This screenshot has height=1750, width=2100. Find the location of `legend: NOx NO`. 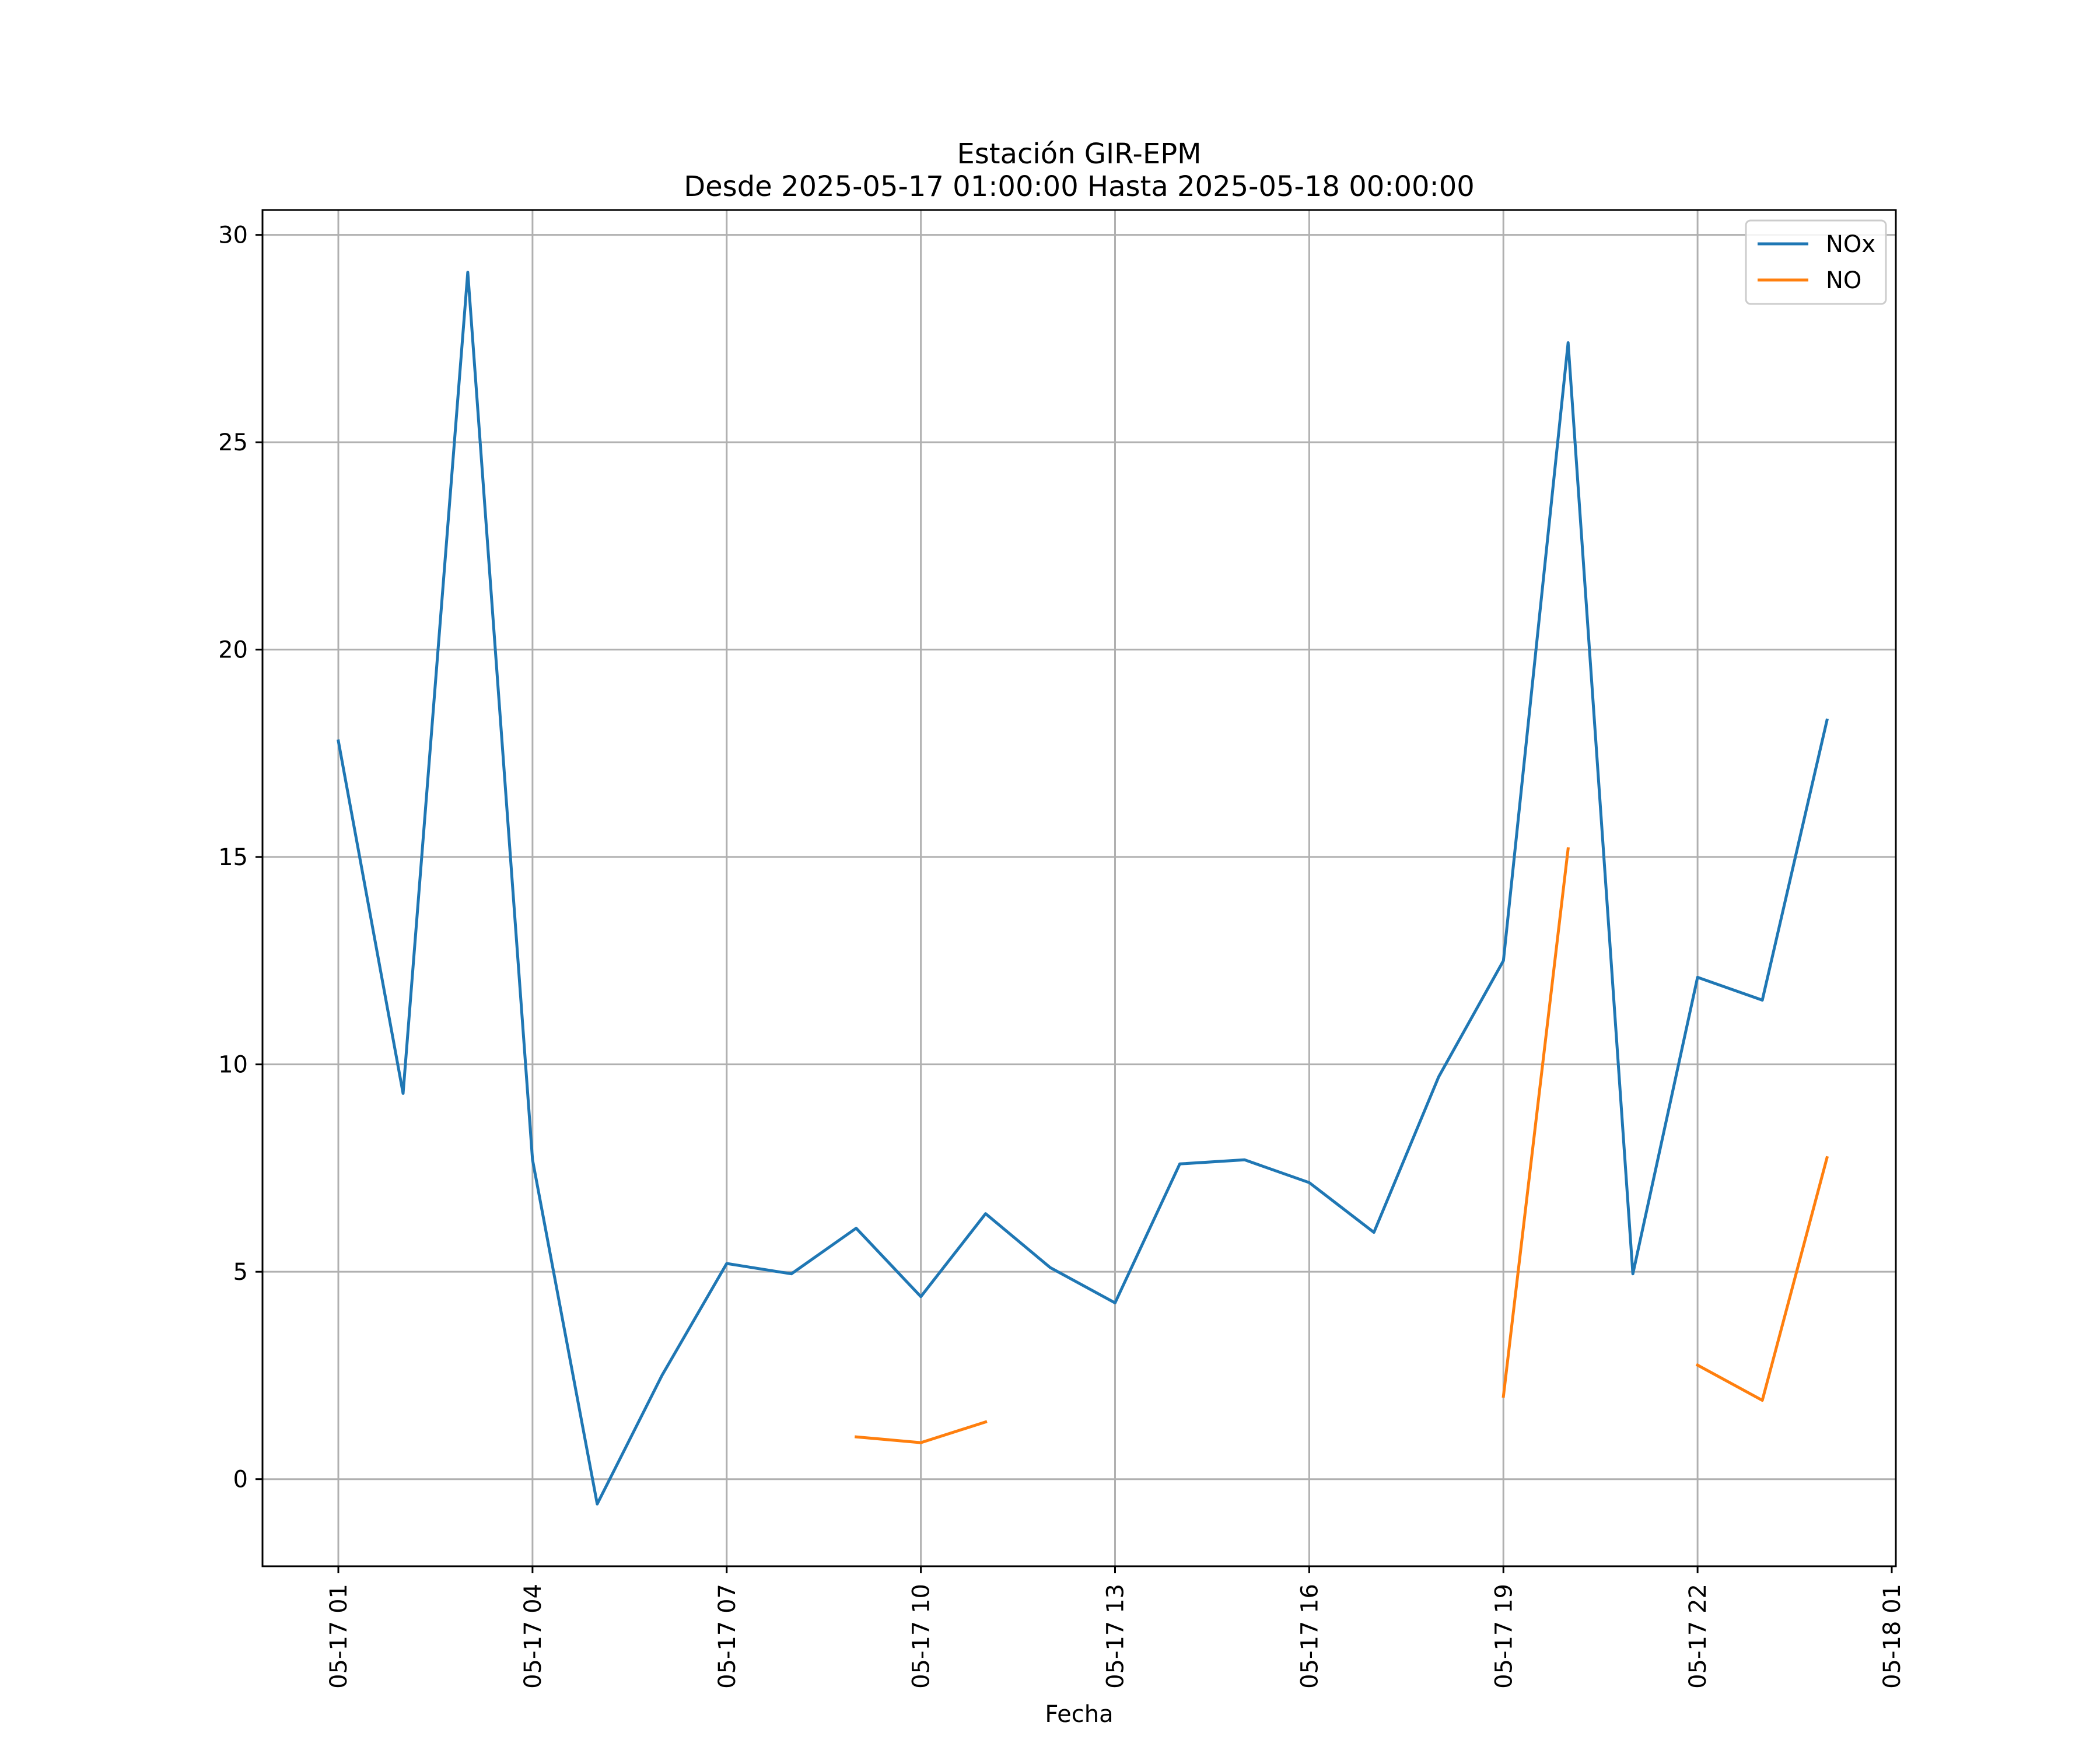

legend: NOx NO is located at coordinates (1816, 262).